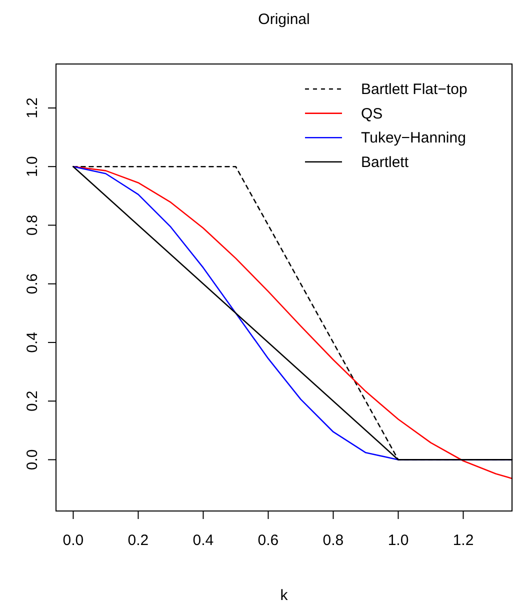 This screenshot has width=513, height=612. I want to click on legend-label: Bartlett, so click(385, 162).